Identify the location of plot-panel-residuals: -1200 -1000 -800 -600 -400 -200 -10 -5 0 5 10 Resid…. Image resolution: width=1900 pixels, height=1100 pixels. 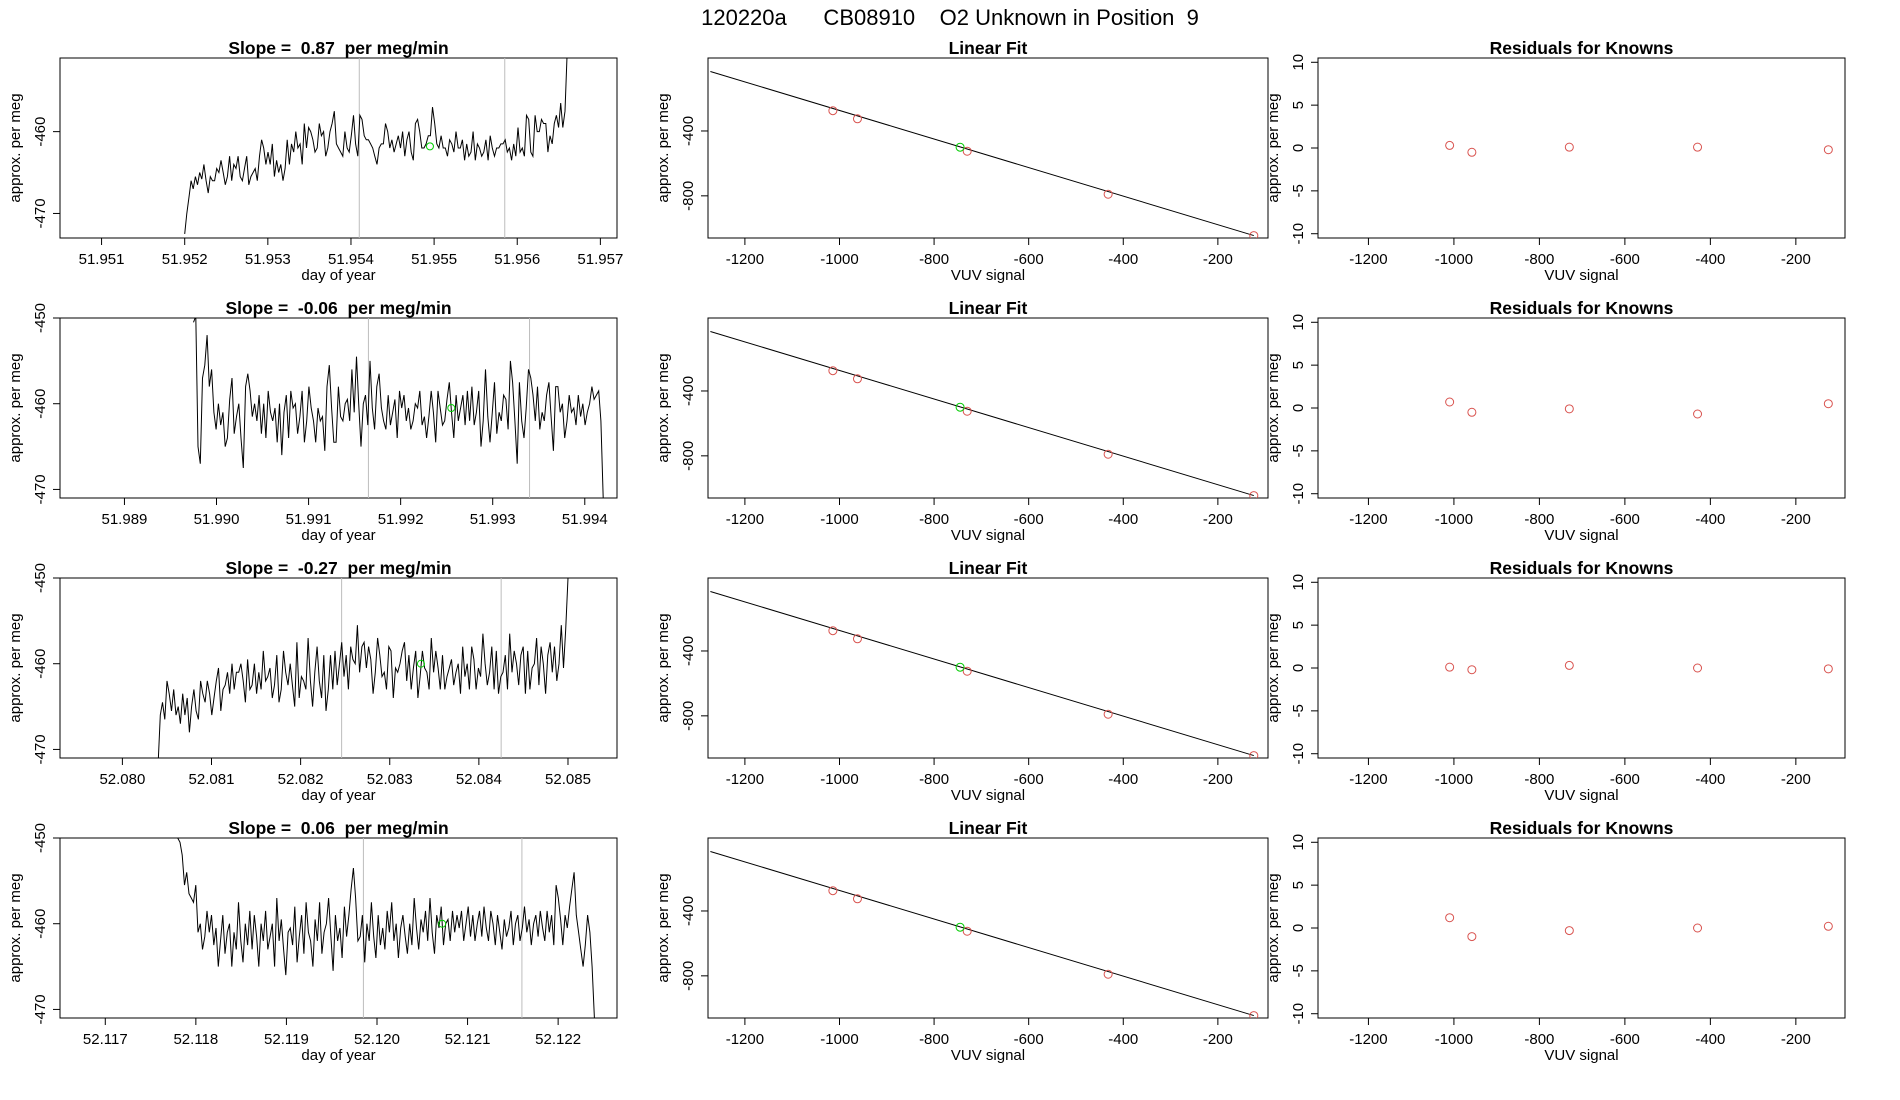
(1555, 421).